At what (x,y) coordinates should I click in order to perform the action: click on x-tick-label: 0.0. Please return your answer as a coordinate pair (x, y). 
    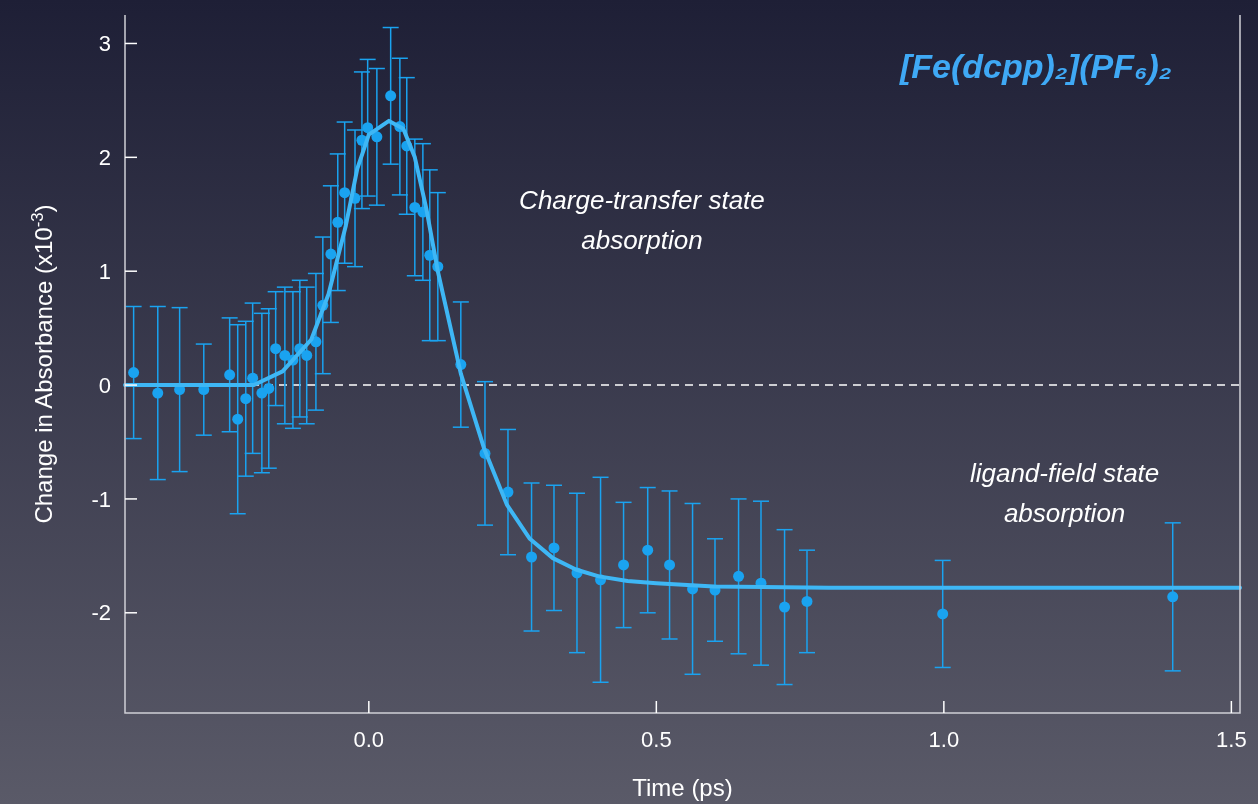
    Looking at the image, I should click on (369, 739).